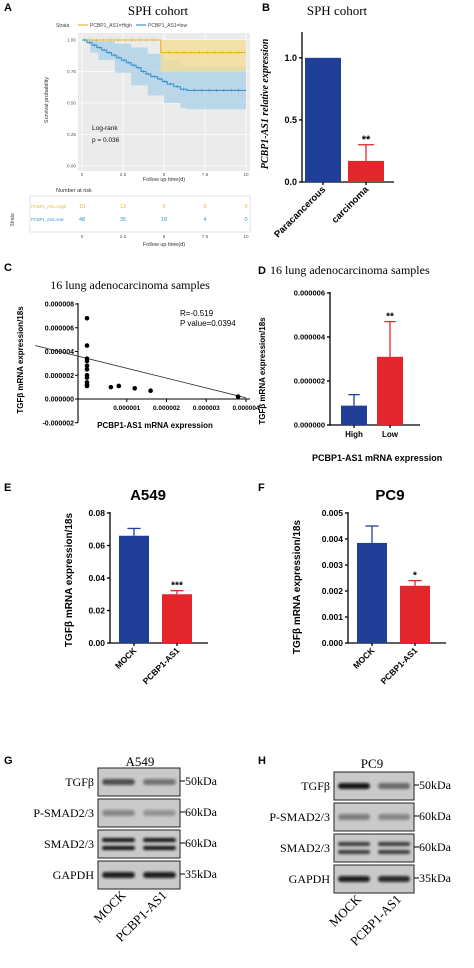  I want to click on c-x-tick-label: 0.000001, so click(126, 408).